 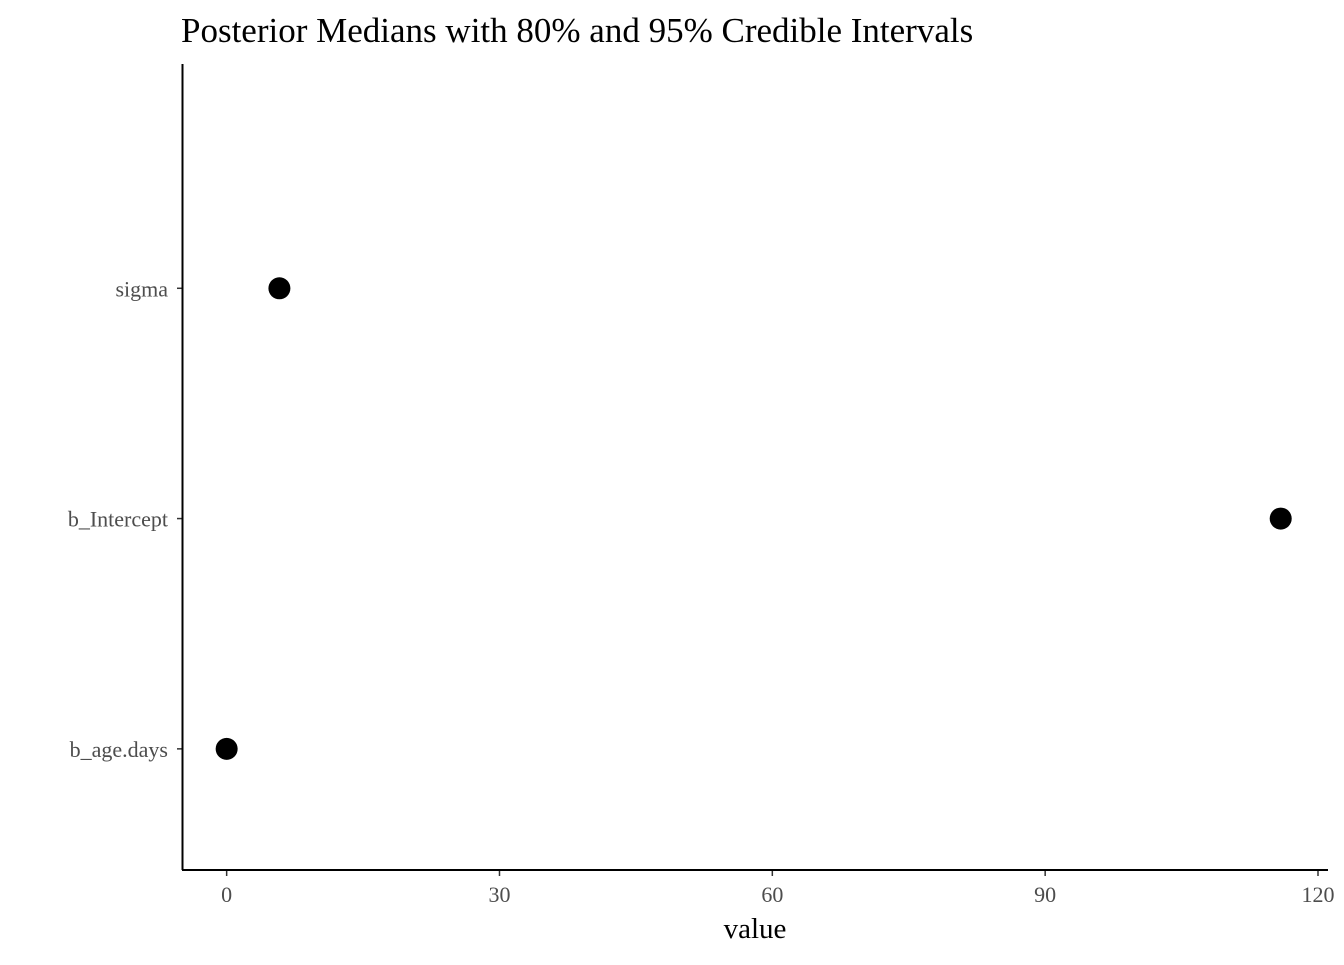 What do you see at coordinates (755, 929) in the screenshot?
I see `x-axis-title: value` at bounding box center [755, 929].